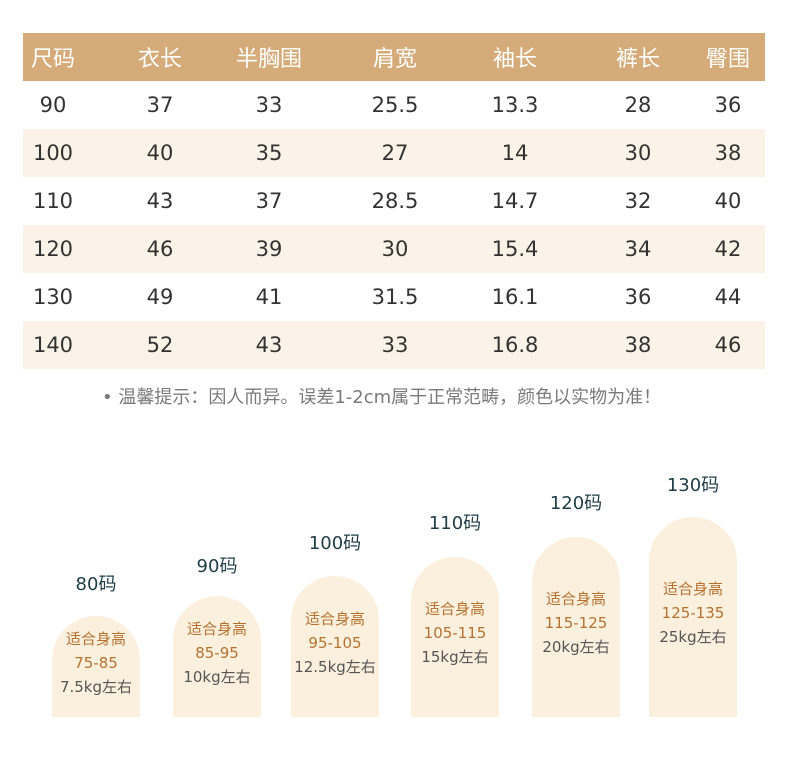 This screenshot has height=773, width=790. What do you see at coordinates (217, 653) in the screenshot?
I see `size-height-text: 85-95` at bounding box center [217, 653].